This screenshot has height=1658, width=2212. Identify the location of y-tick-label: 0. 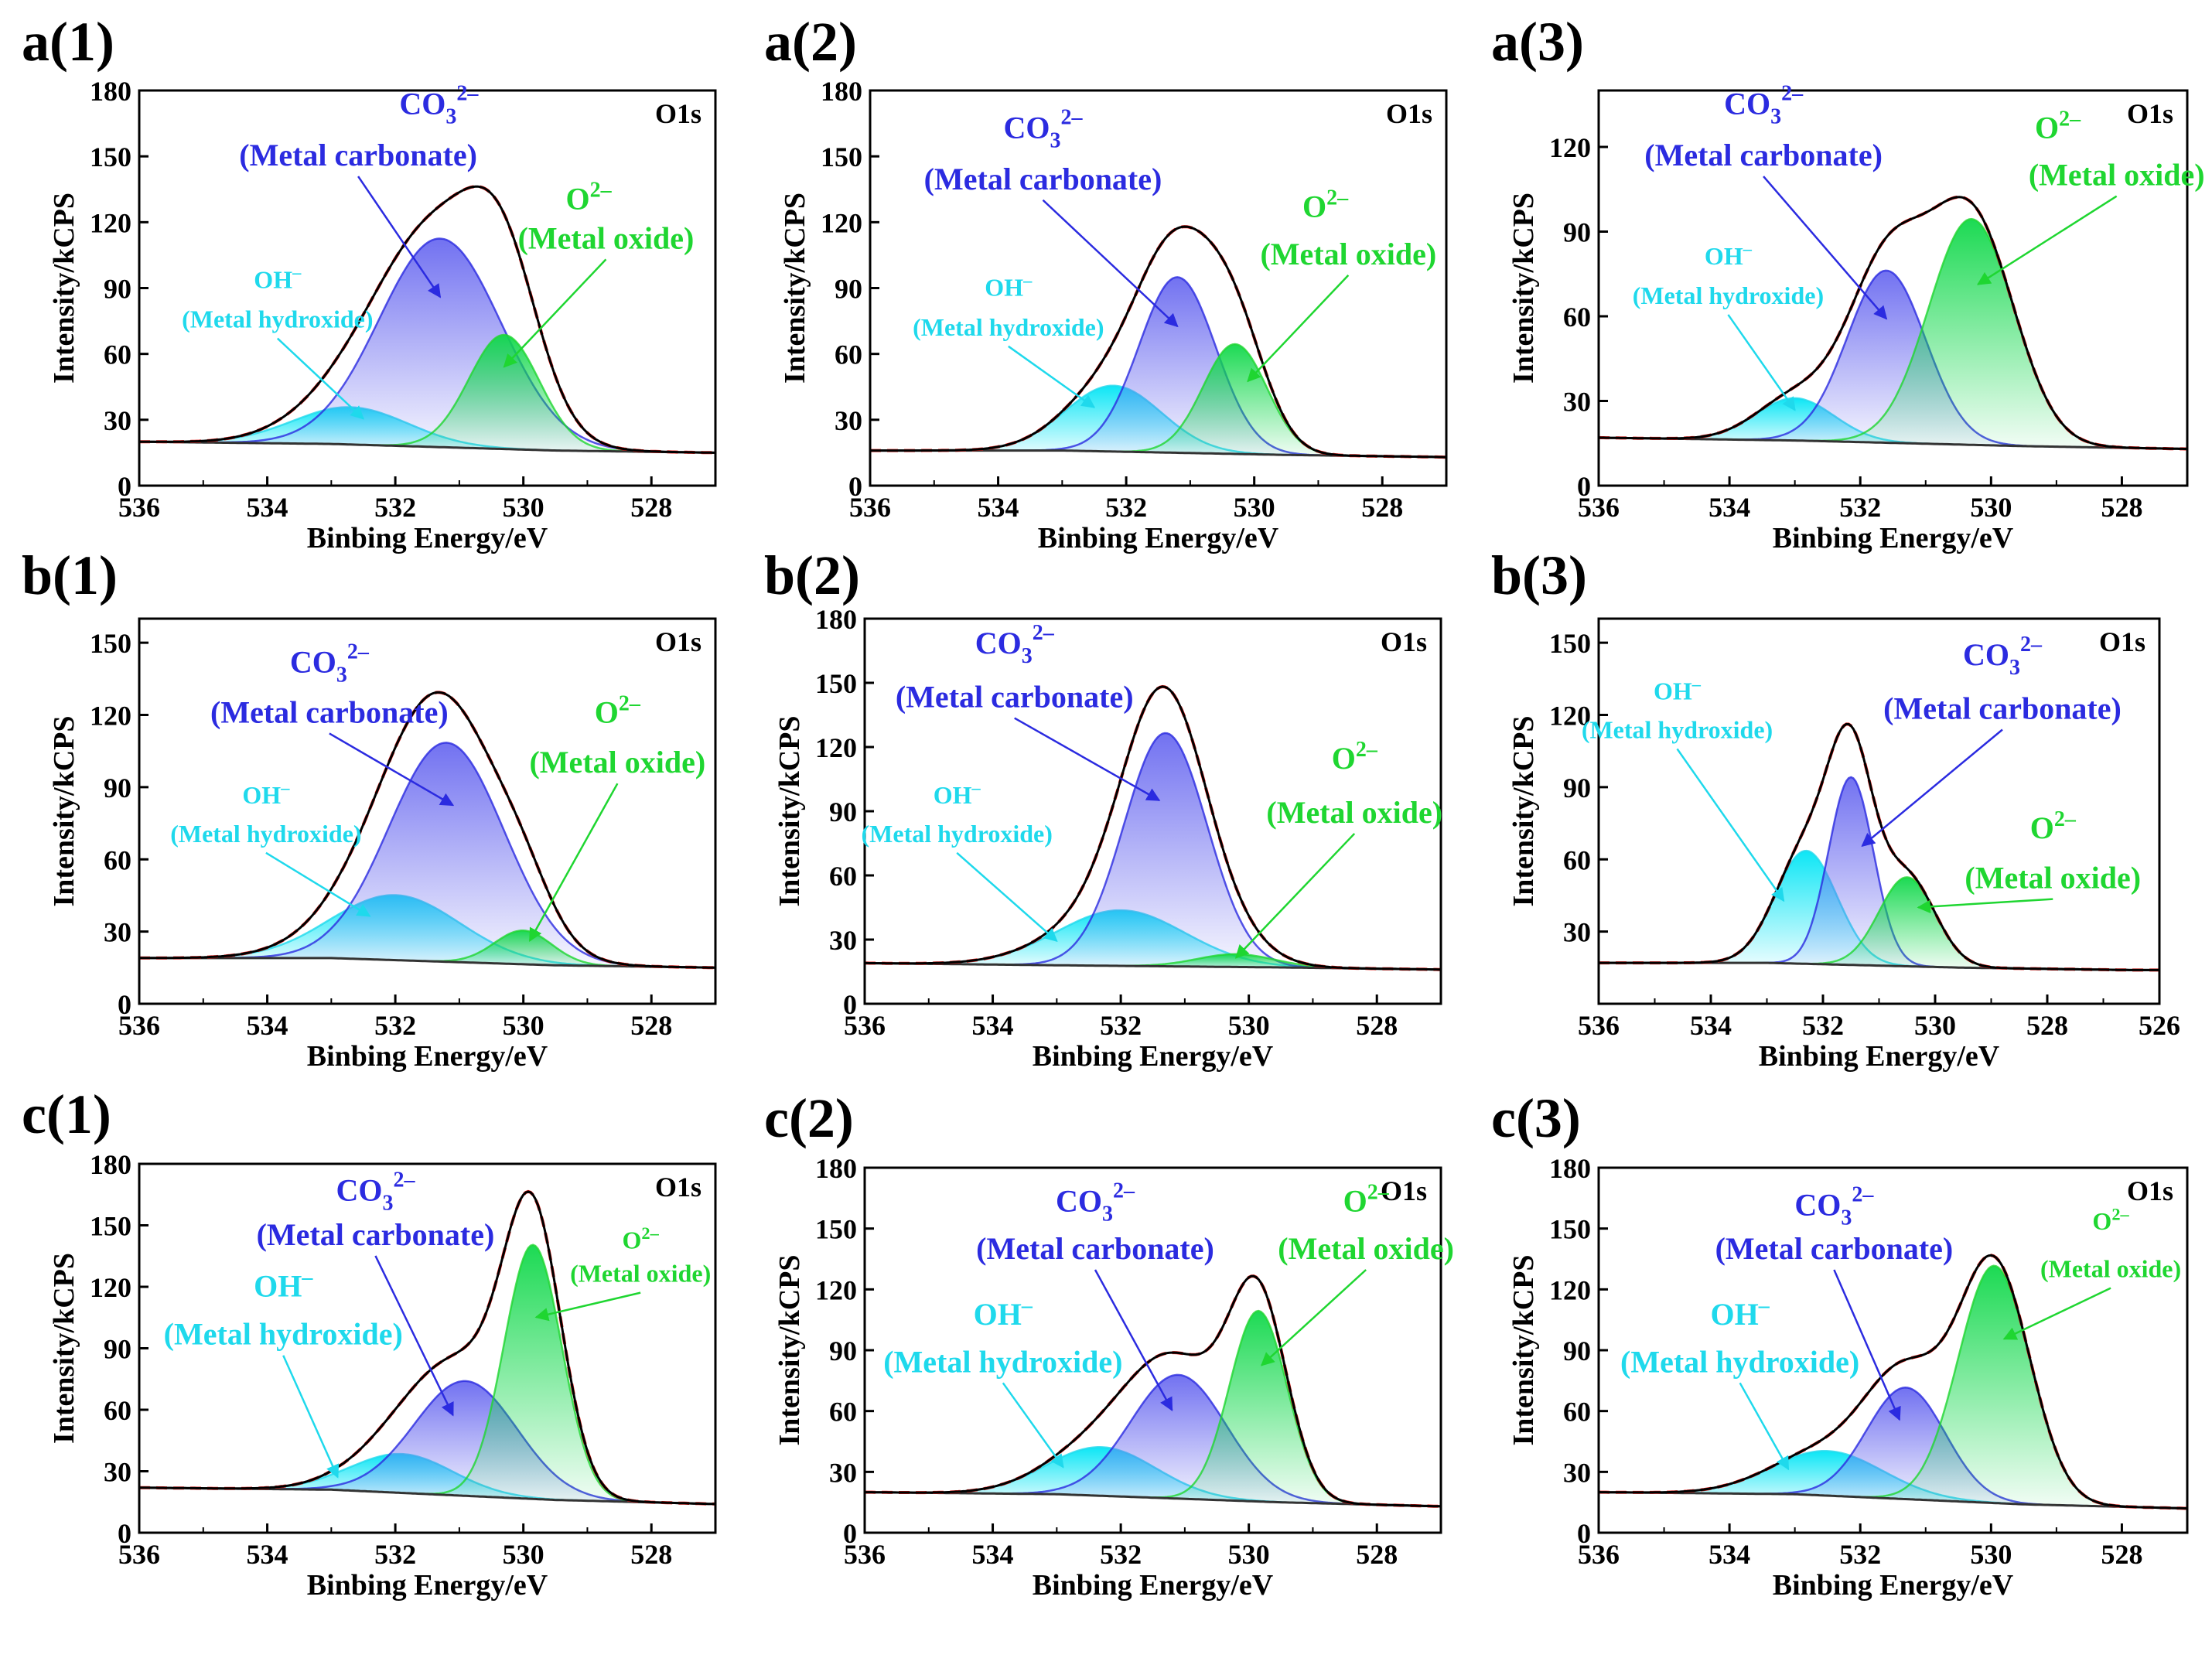
(1584, 1533).